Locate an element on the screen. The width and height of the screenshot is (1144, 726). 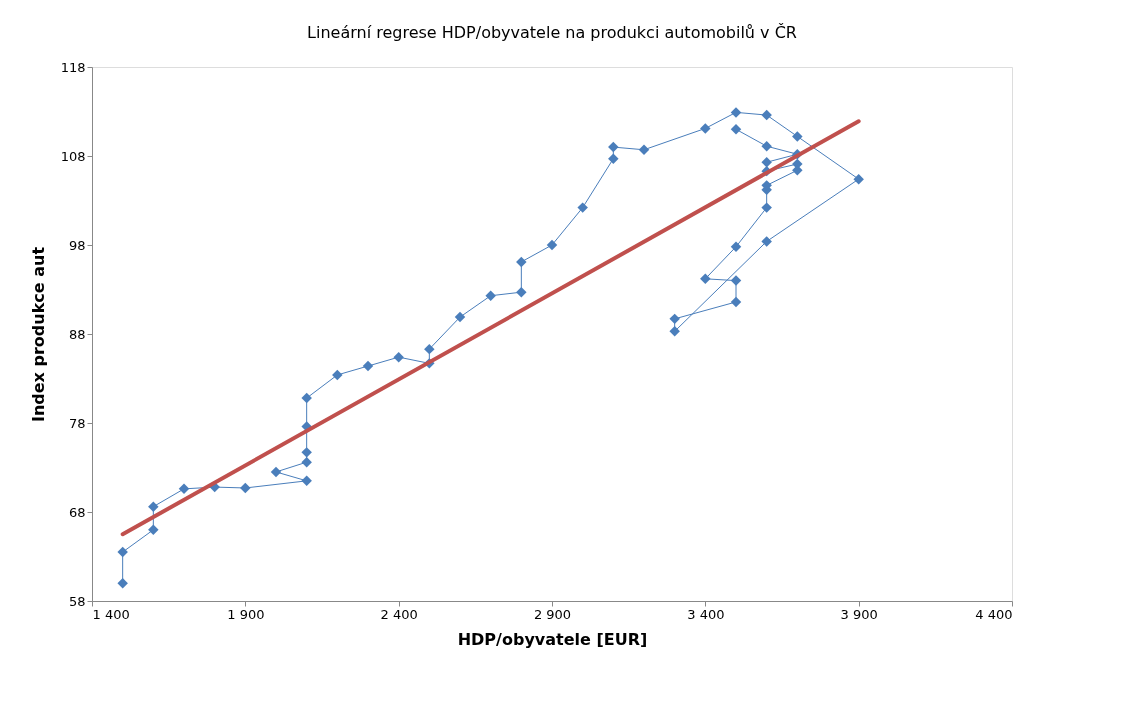
x-tick-label: 1 900 is located at coordinates (246, 614).